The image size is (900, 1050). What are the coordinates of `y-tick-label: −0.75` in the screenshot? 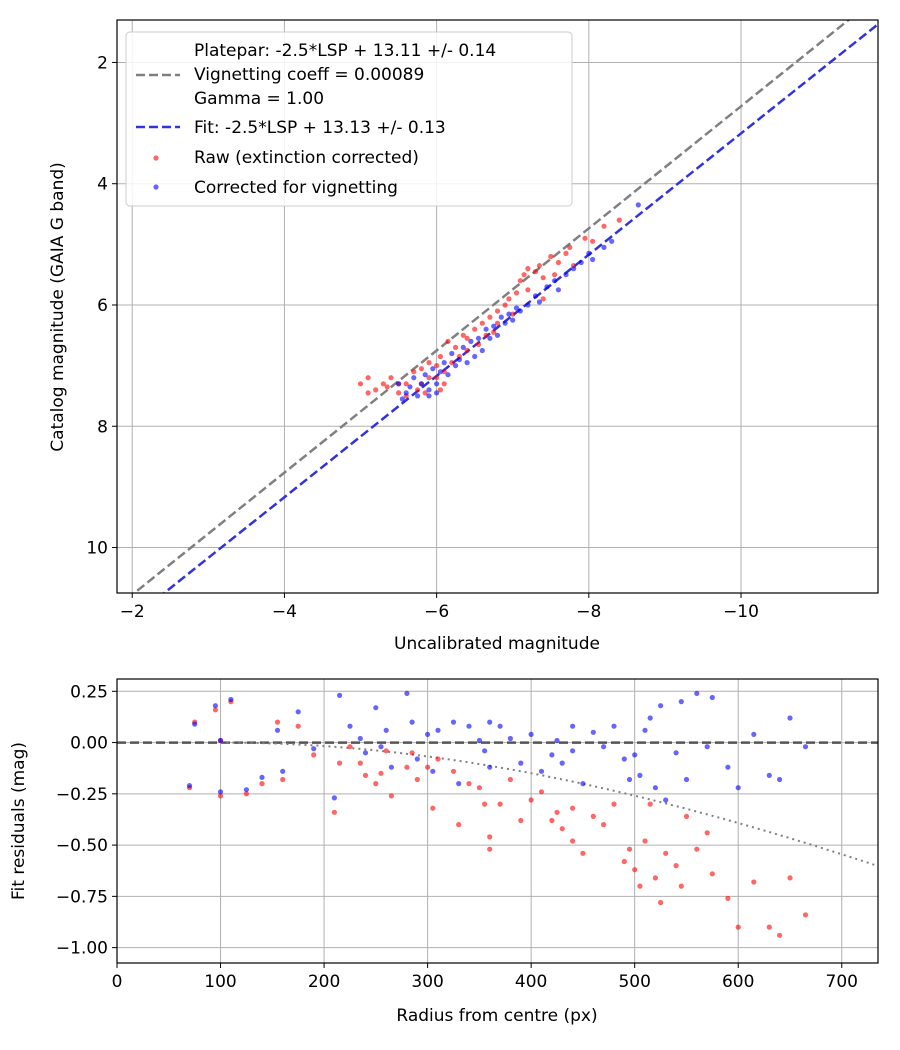 It's located at (82, 897).